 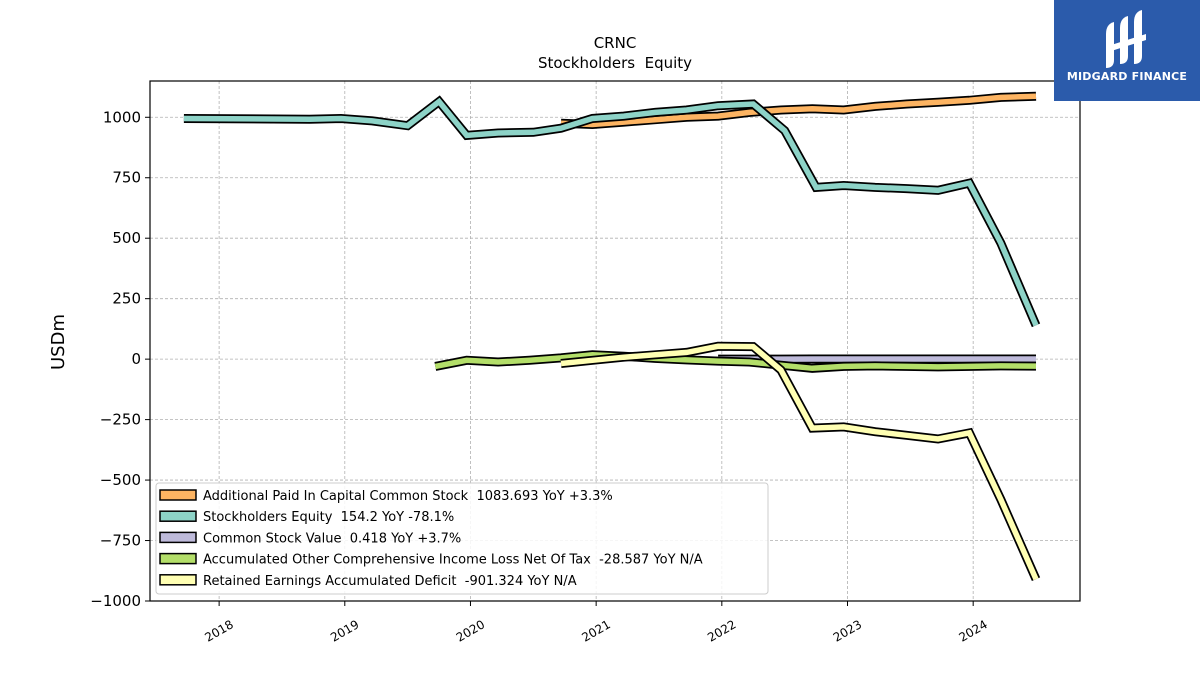 I want to click on legend-box, so click(x=462, y=538).